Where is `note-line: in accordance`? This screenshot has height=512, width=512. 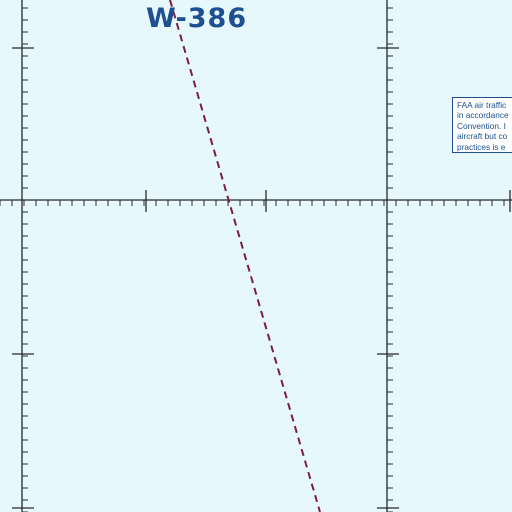 note-line: in accordance is located at coordinates (483, 115).